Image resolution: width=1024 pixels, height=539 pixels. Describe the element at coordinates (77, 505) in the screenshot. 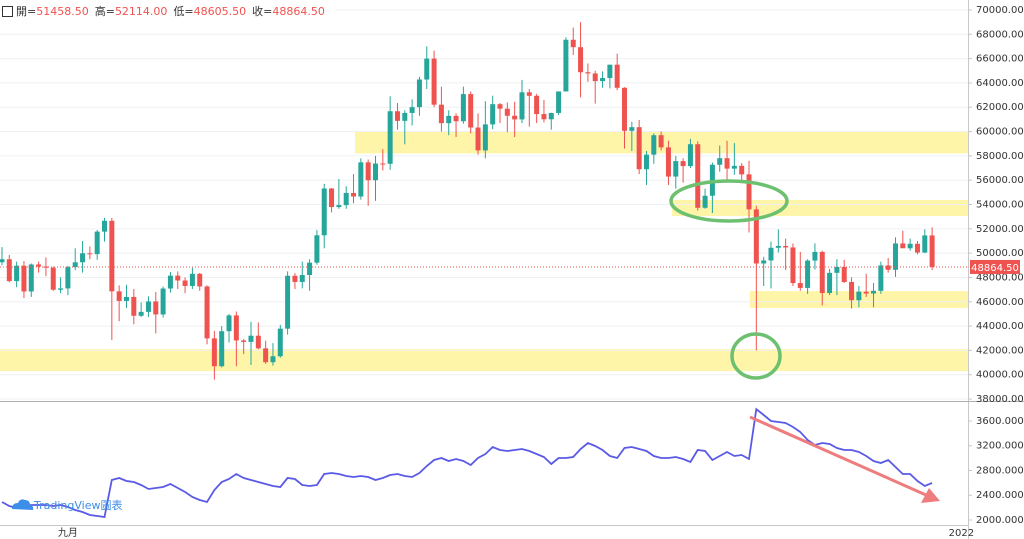

I see `watermark: TradingView圖表` at that location.